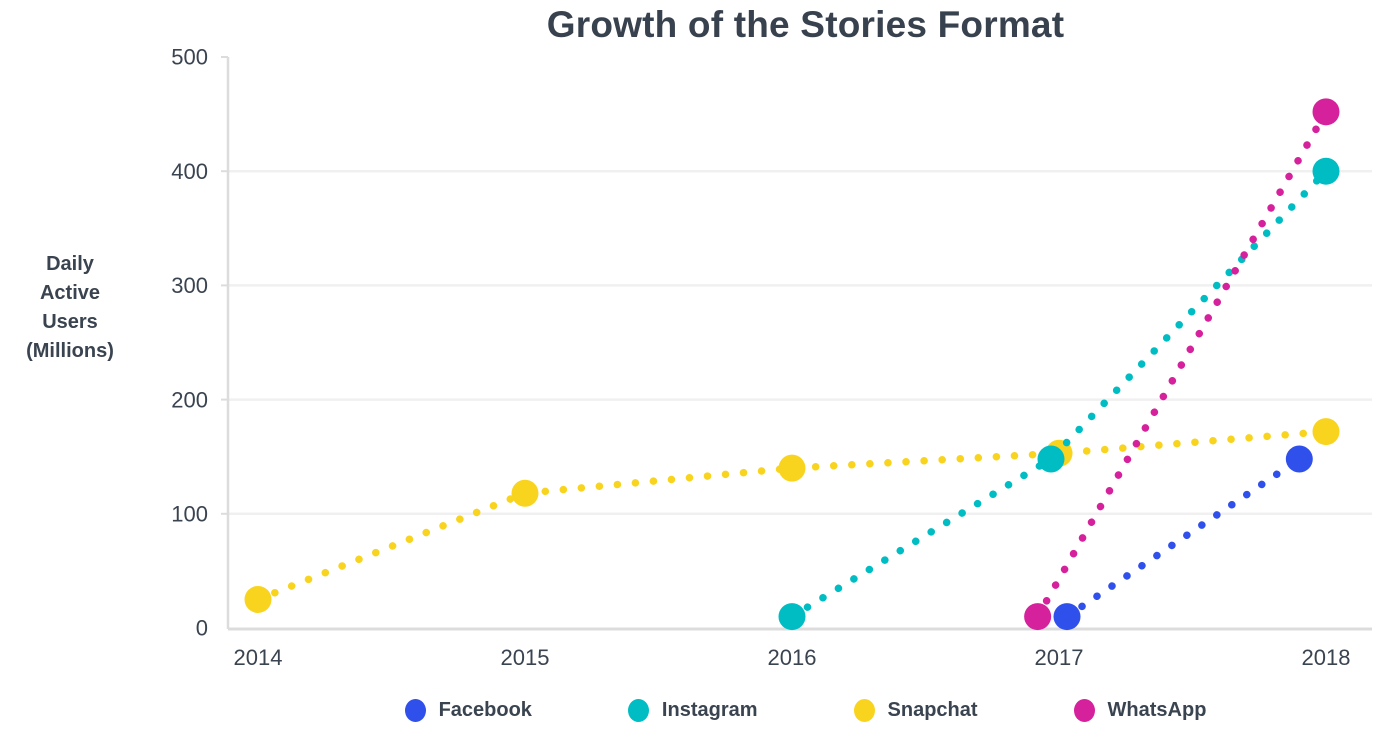  I want to click on data-point-facebook-2017.03, so click(1067, 617).